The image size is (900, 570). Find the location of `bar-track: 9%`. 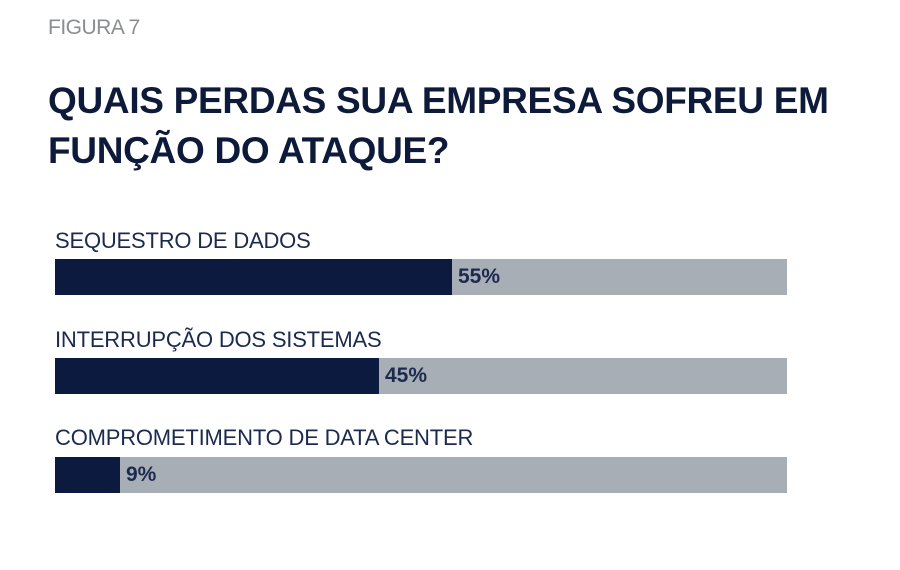

bar-track: 9% is located at coordinates (421, 475).